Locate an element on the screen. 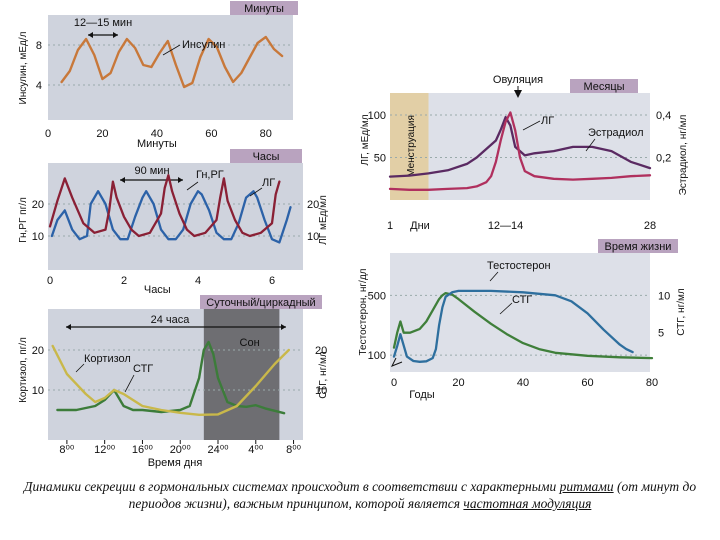 This screenshot has width=720, height=540. hours-panel is located at coordinates (175, 216).